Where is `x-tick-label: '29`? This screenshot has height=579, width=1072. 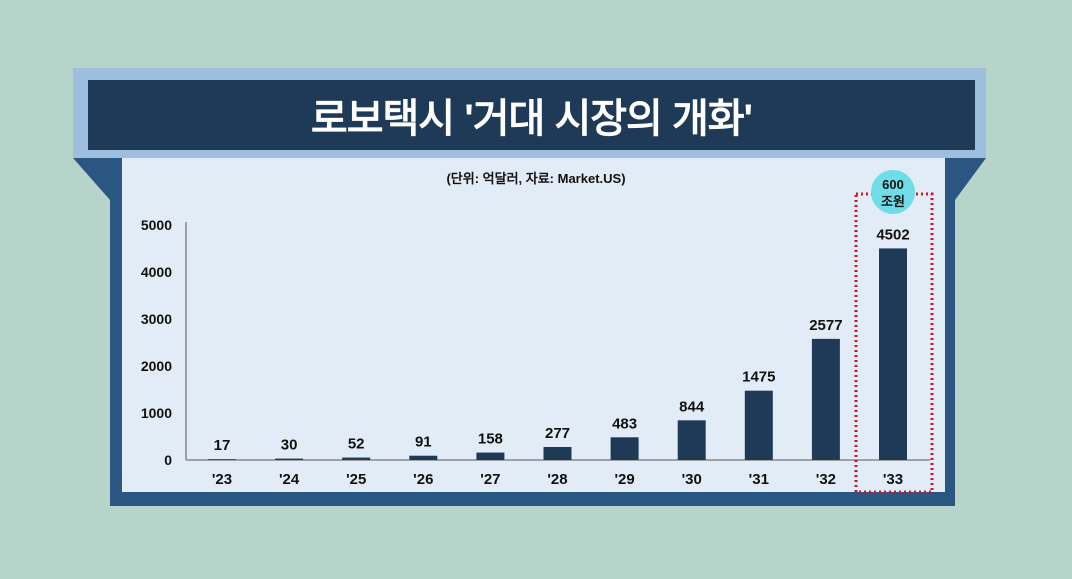
x-tick-label: '29 is located at coordinates (624, 479).